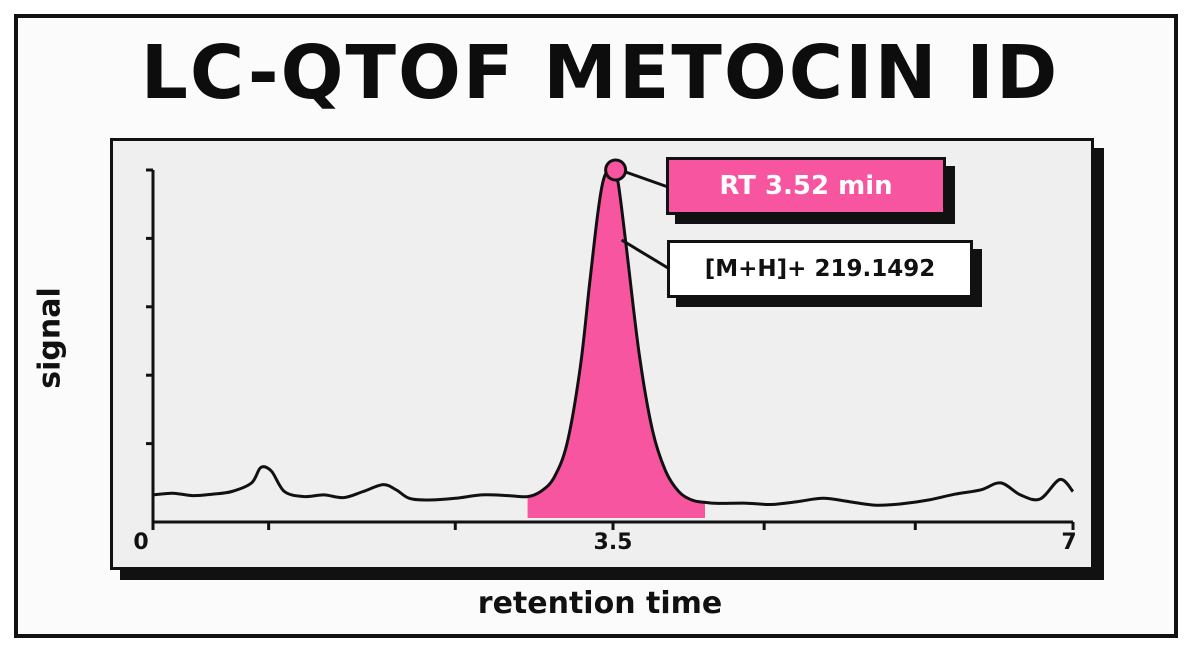 This screenshot has width=1200, height=661. Describe the element at coordinates (616, 170) in the screenshot. I see `peak-marker` at that location.